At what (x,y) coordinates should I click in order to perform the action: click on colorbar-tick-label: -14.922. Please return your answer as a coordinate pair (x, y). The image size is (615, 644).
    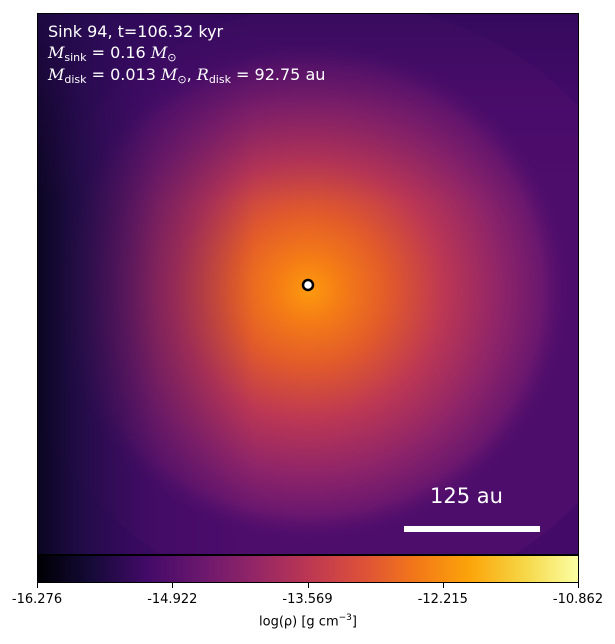
    Looking at the image, I should click on (172, 599).